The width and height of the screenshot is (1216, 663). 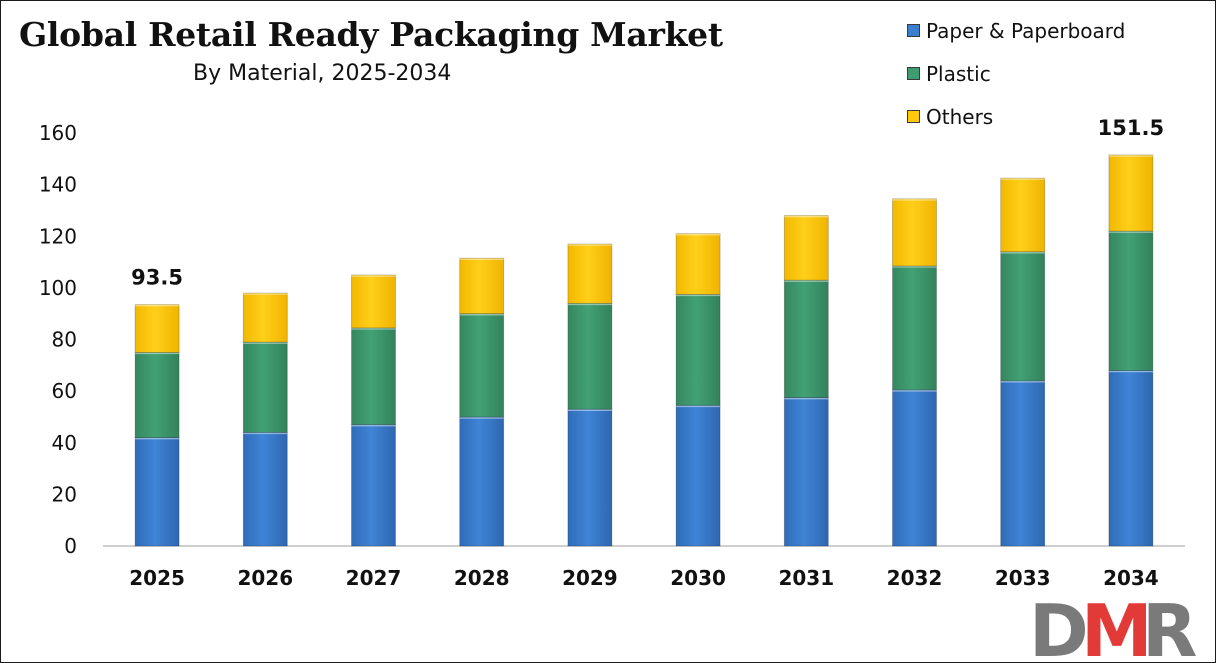 I want to click on x-tick-label: 2034, so click(x=1131, y=578).